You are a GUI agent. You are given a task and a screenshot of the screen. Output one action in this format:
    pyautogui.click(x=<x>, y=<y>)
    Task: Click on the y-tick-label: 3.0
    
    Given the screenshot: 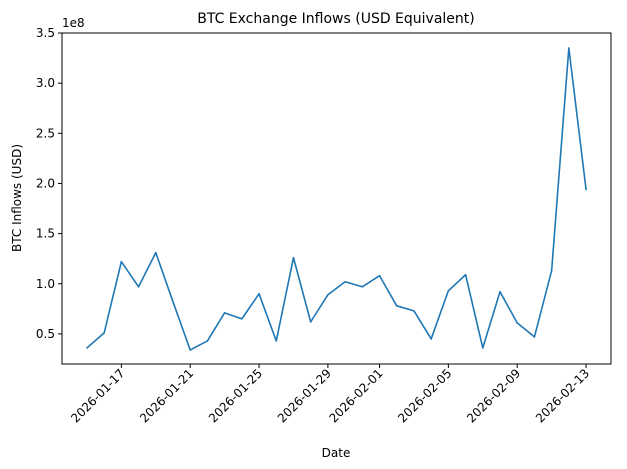 What is the action you would take?
    pyautogui.click(x=45, y=83)
    